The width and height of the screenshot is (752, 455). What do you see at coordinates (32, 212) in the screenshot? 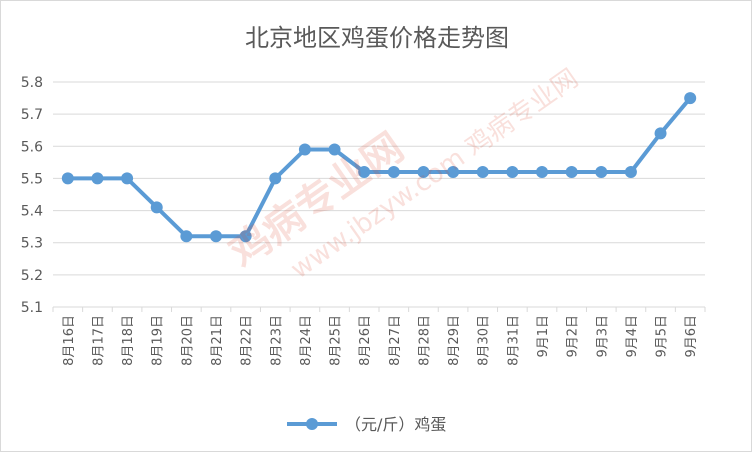
I see `y-tick-label: 5.4` at bounding box center [32, 212].